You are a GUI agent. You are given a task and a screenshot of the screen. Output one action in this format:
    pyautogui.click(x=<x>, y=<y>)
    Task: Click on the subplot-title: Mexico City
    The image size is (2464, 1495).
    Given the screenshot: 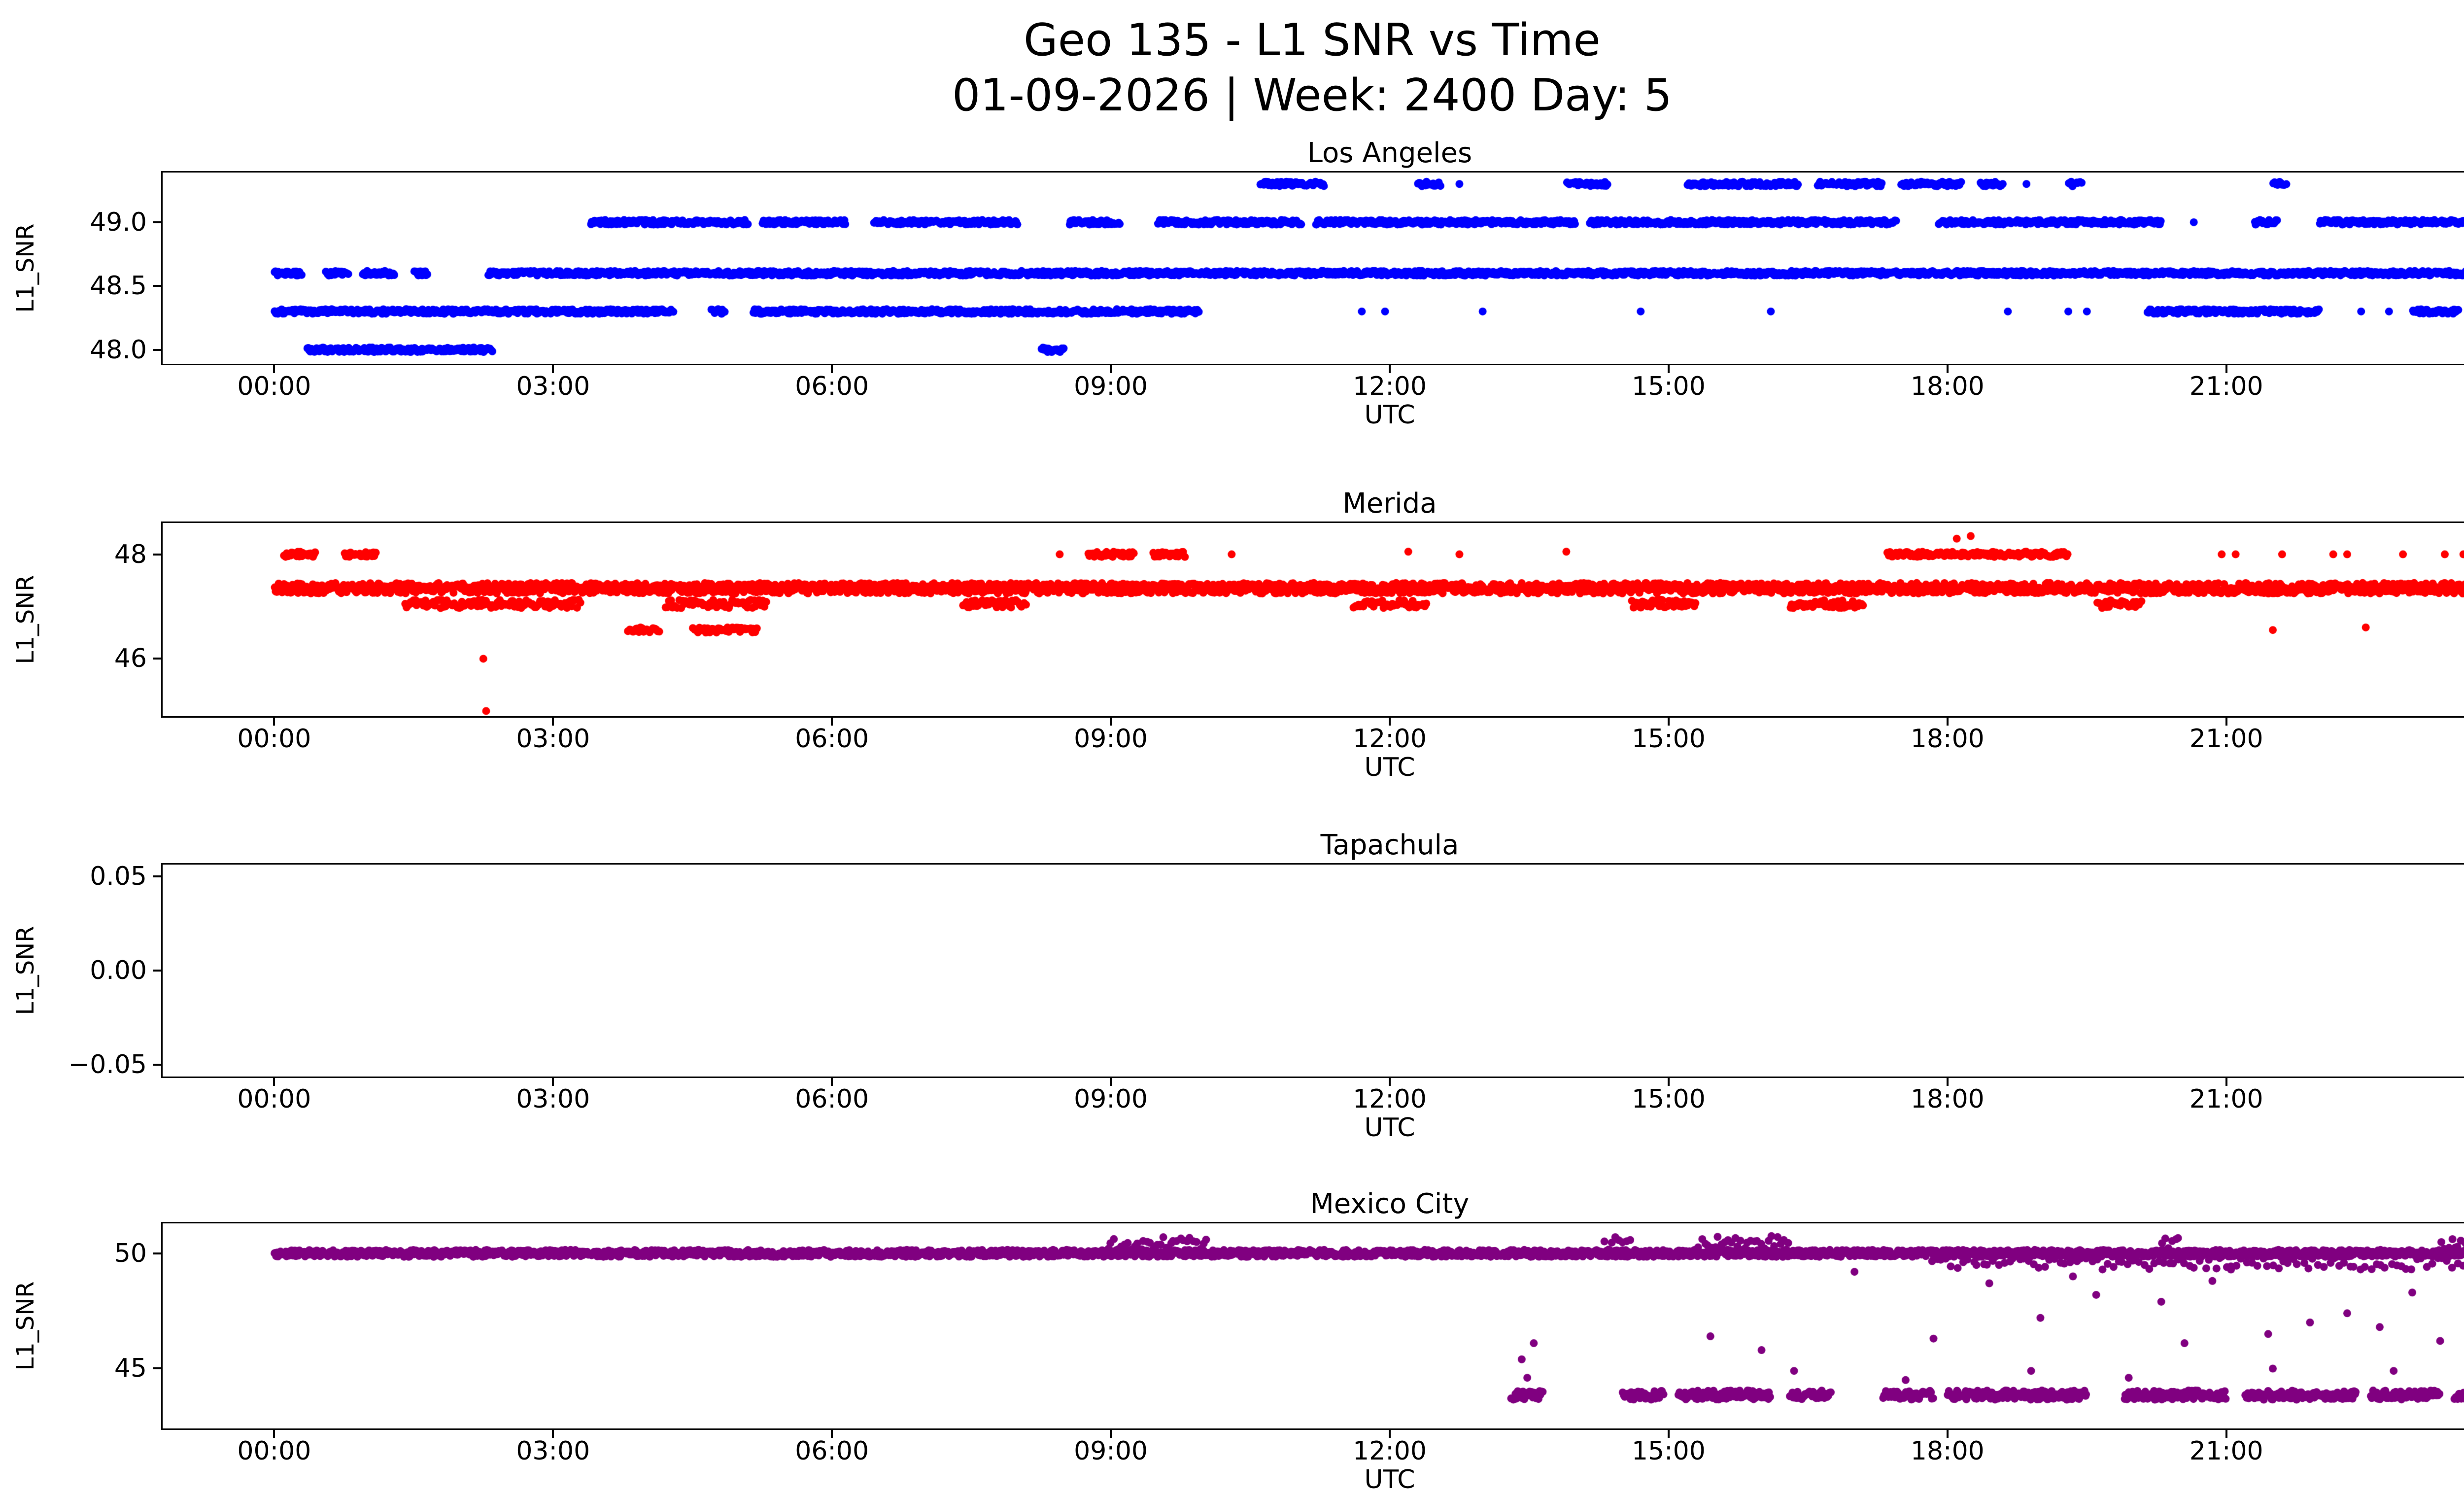 What is the action you would take?
    pyautogui.click(x=1390, y=1204)
    